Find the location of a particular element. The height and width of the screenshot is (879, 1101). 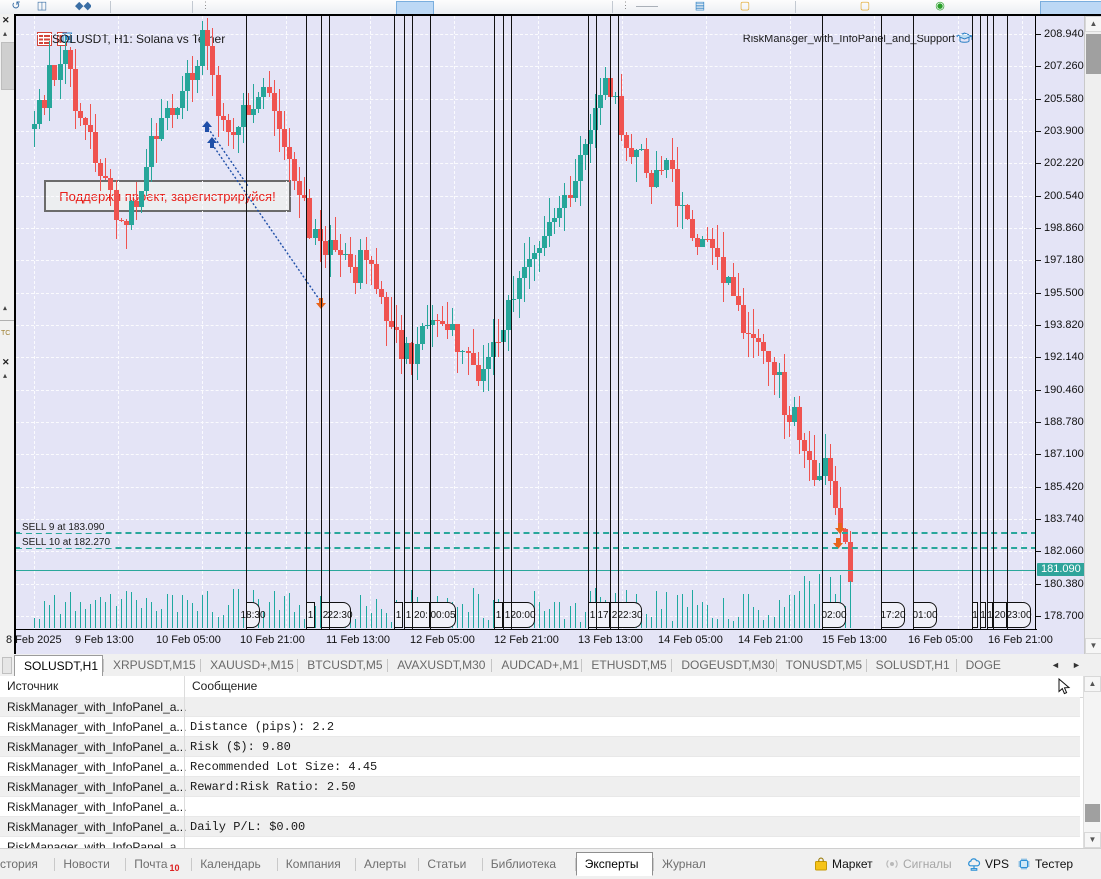

bottom-tab-статьи: Статьи is located at coordinates (450, 864).